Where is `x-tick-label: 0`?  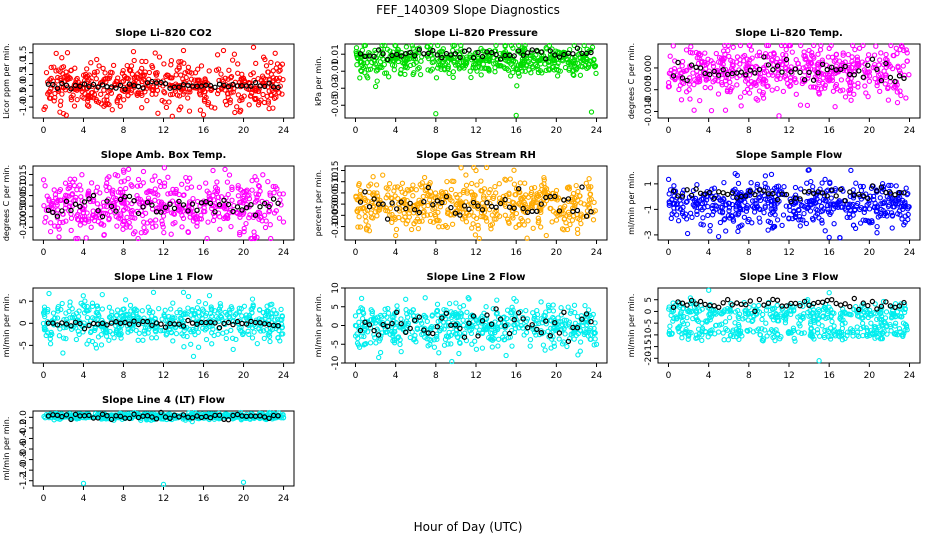
x-tick-label: 0 is located at coordinates (356, 131).